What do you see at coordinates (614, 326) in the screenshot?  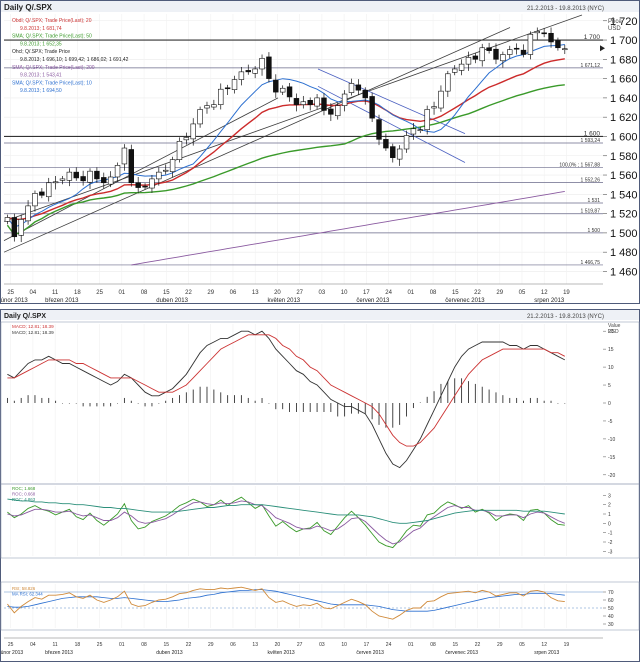 I see `lower-unit-value: Value` at bounding box center [614, 326].